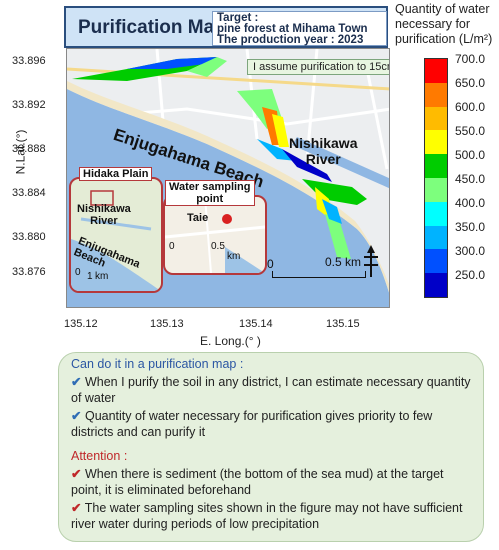 The width and height of the screenshot is (499, 550). Describe the element at coordinates (280, 130) in the screenshot. I see `forest-zone-yellow` at that location.